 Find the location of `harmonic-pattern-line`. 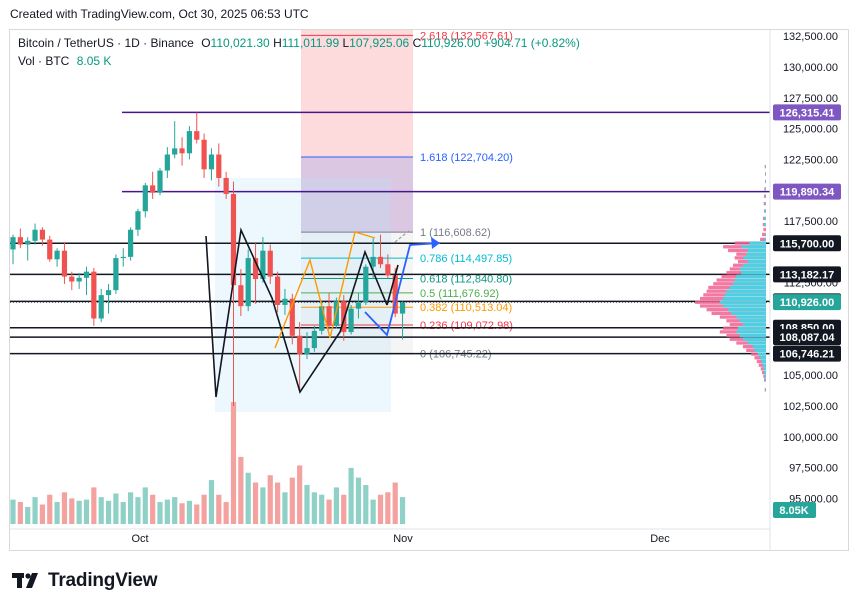

harmonic-pattern-line is located at coordinates (392, 285).